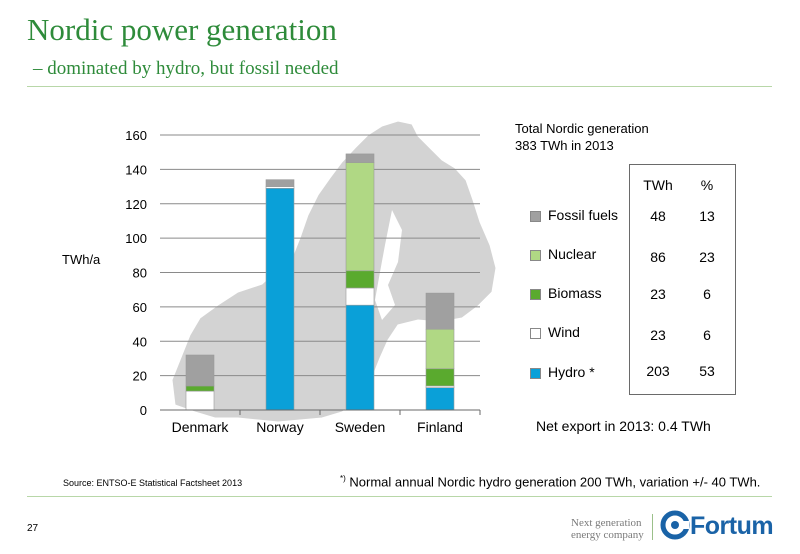 Image resolution: width=800 pixels, height=554 pixels. What do you see at coordinates (186, 68) in the screenshot?
I see `slide-subtitle: – dominated by hydro, but fossil needed` at bounding box center [186, 68].